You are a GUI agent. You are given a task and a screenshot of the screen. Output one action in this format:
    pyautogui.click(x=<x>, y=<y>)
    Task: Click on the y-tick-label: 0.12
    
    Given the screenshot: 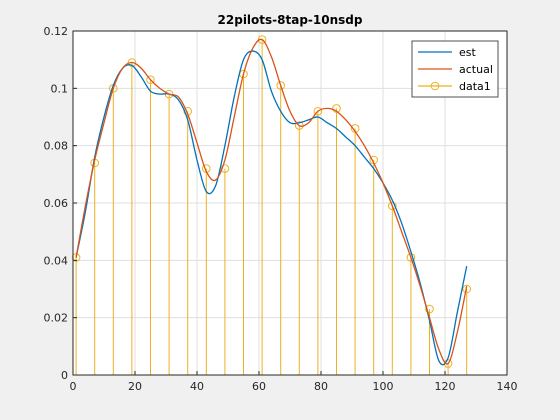 What is the action you would take?
    pyautogui.click(x=56, y=31)
    